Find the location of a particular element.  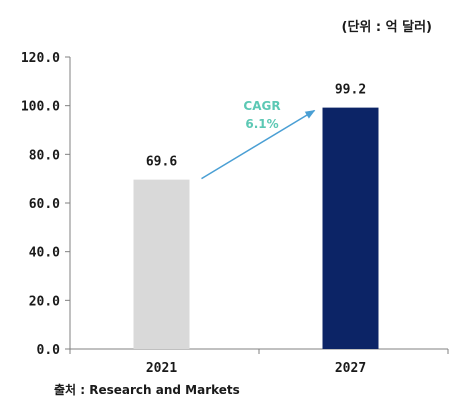

y-tick-label: 120.0 is located at coordinates (40, 58).